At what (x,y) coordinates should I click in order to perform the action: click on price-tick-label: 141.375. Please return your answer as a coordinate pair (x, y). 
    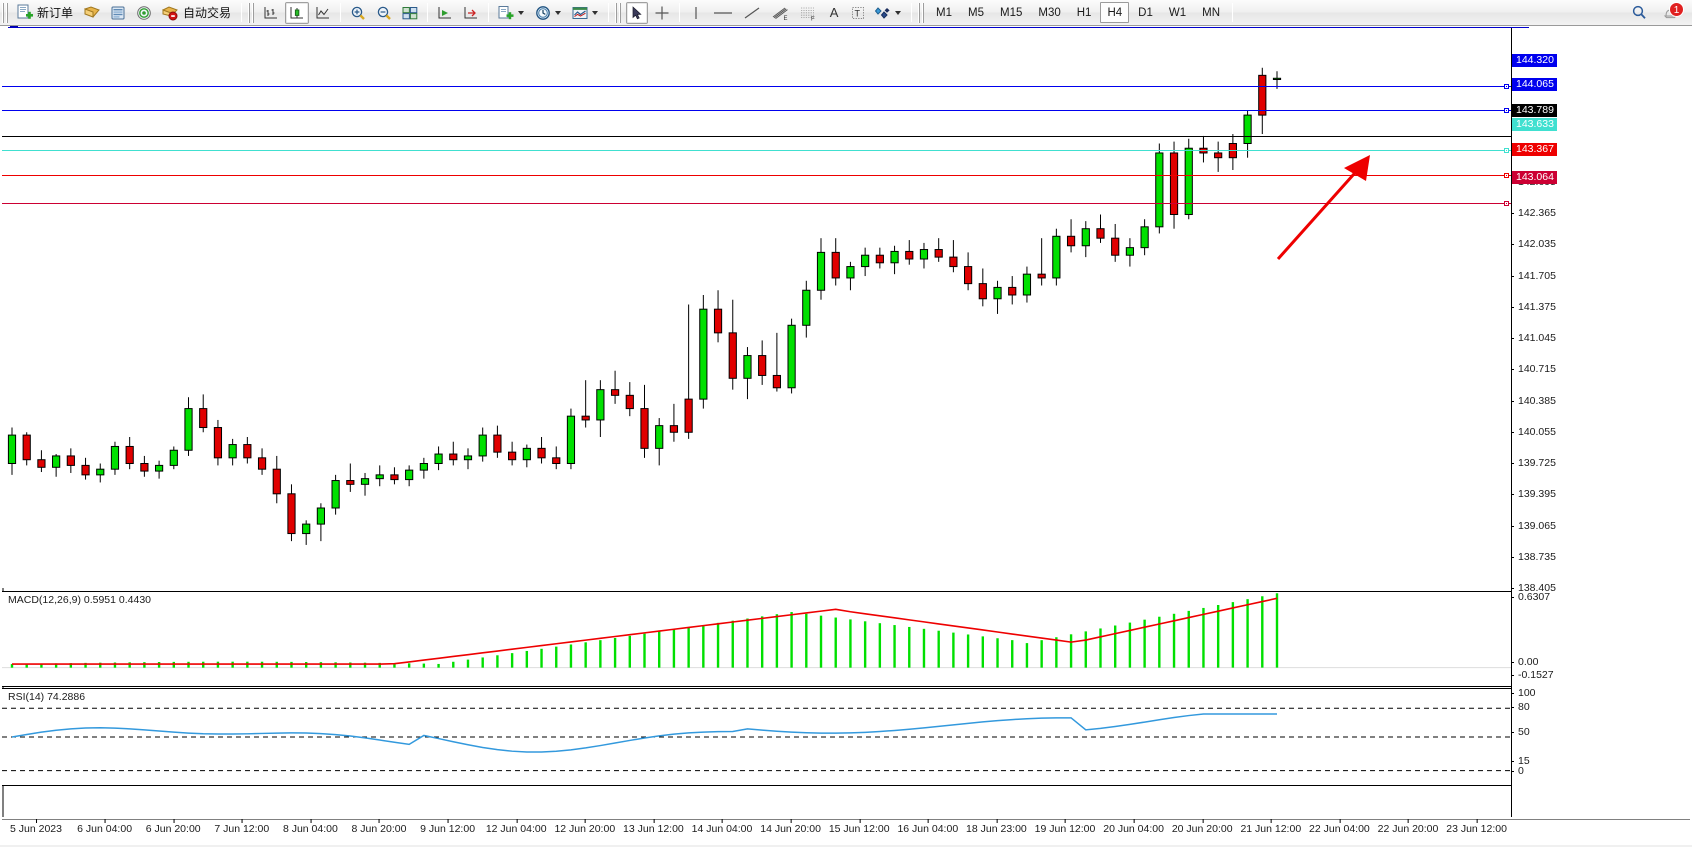
    Looking at the image, I should click on (1537, 306).